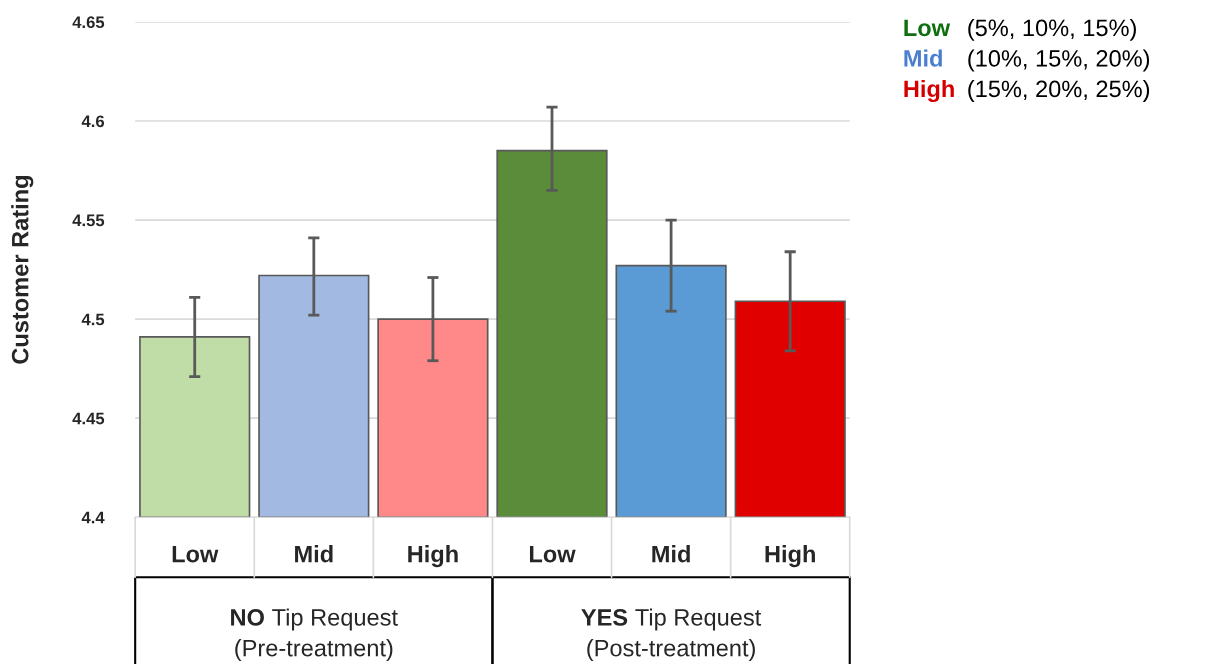  What do you see at coordinates (93, 121) in the screenshot?
I see `y-tick-label: 4.6` at bounding box center [93, 121].